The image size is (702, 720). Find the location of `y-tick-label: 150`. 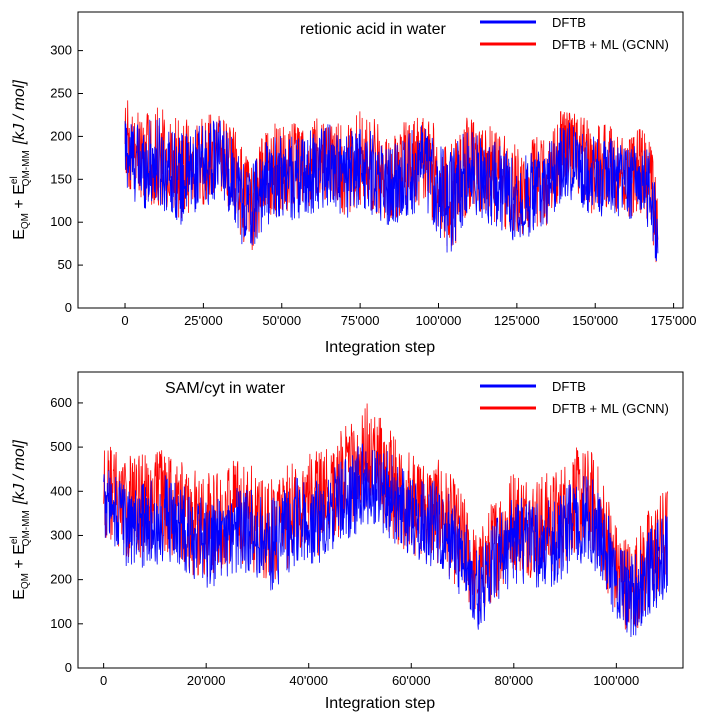

y-tick-label: 150 is located at coordinates (61, 178).